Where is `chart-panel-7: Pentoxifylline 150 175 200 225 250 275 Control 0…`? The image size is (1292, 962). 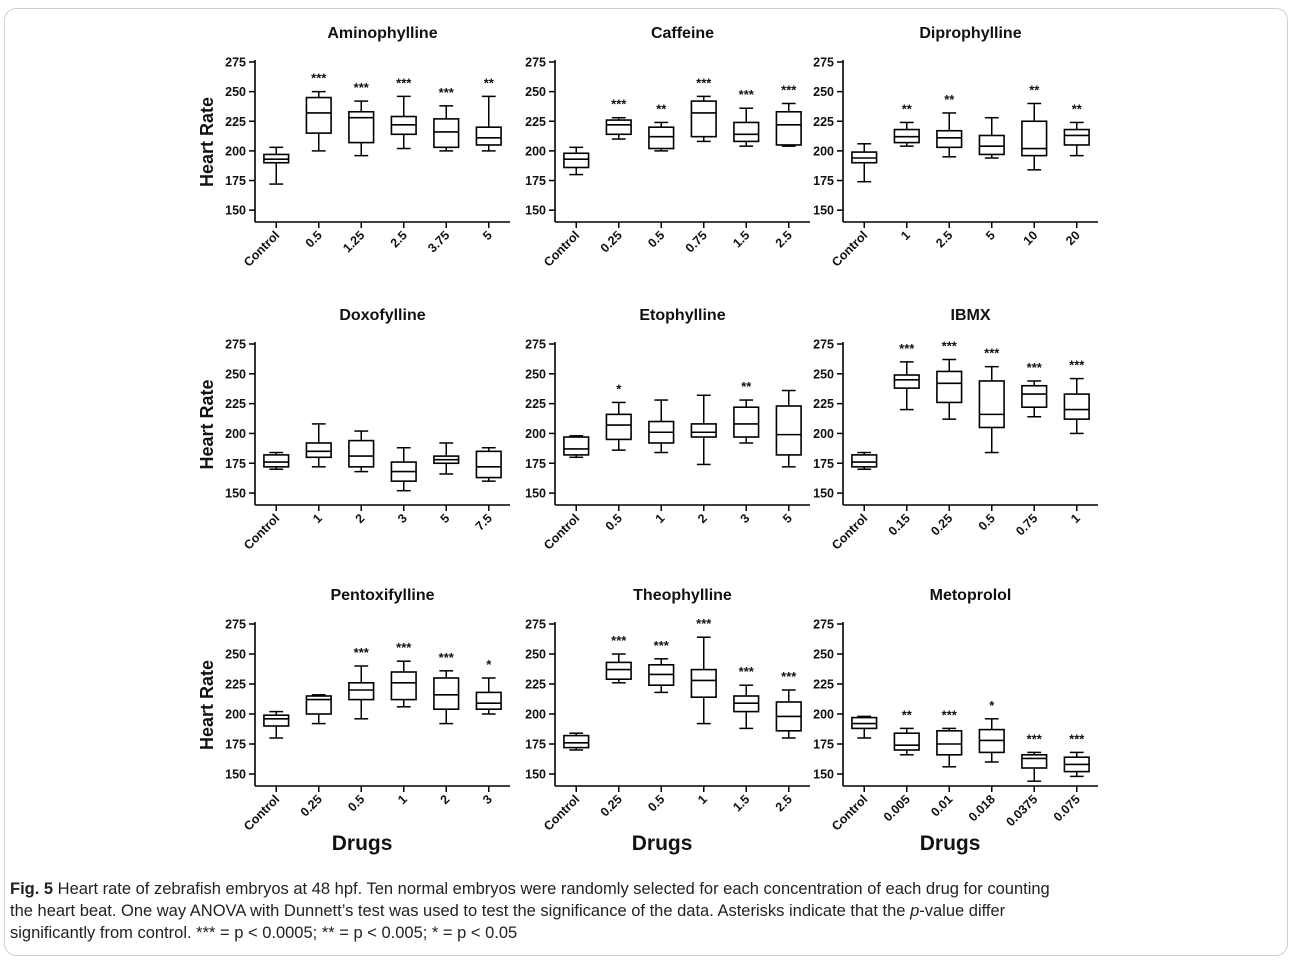 chart-panel-7: Pentoxifylline 150 175 200 225 250 275 Control 0… is located at coordinates (353, 721).